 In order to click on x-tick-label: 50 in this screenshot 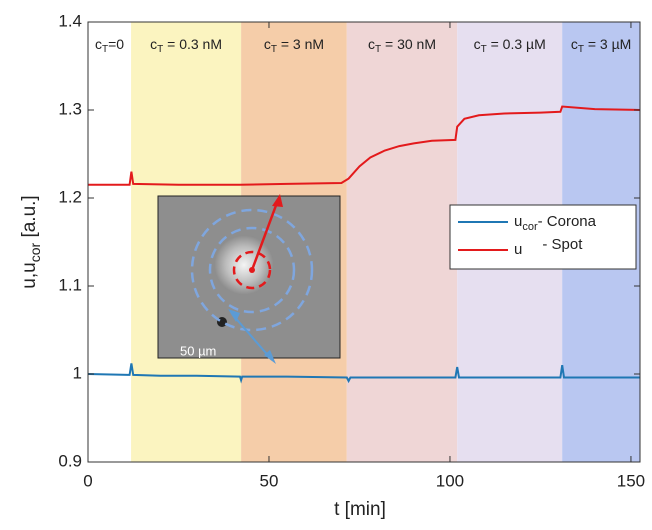, I will do `click(269, 480)`.